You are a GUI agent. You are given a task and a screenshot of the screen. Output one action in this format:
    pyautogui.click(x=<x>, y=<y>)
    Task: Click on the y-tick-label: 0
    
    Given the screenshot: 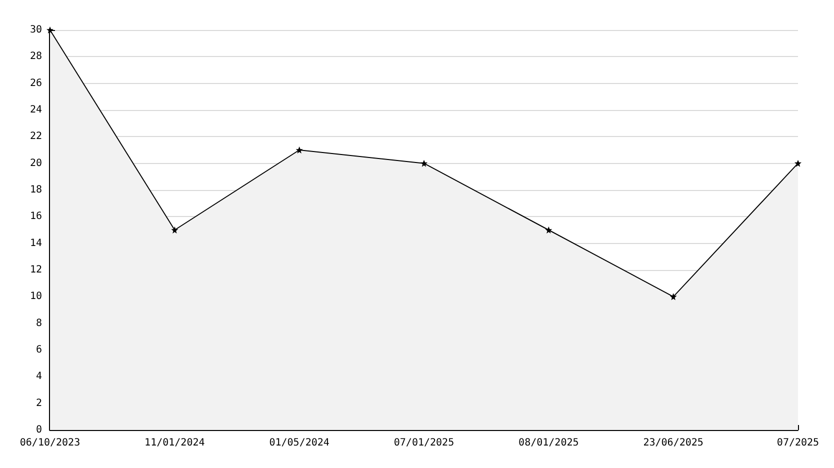 What is the action you would take?
    pyautogui.click(x=39, y=430)
    